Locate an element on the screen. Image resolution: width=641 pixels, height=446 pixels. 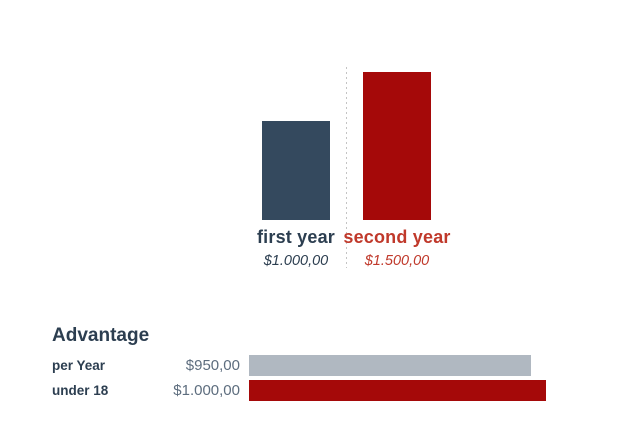
advantage-row-value: $1.000,00 is located at coordinates (206, 390).